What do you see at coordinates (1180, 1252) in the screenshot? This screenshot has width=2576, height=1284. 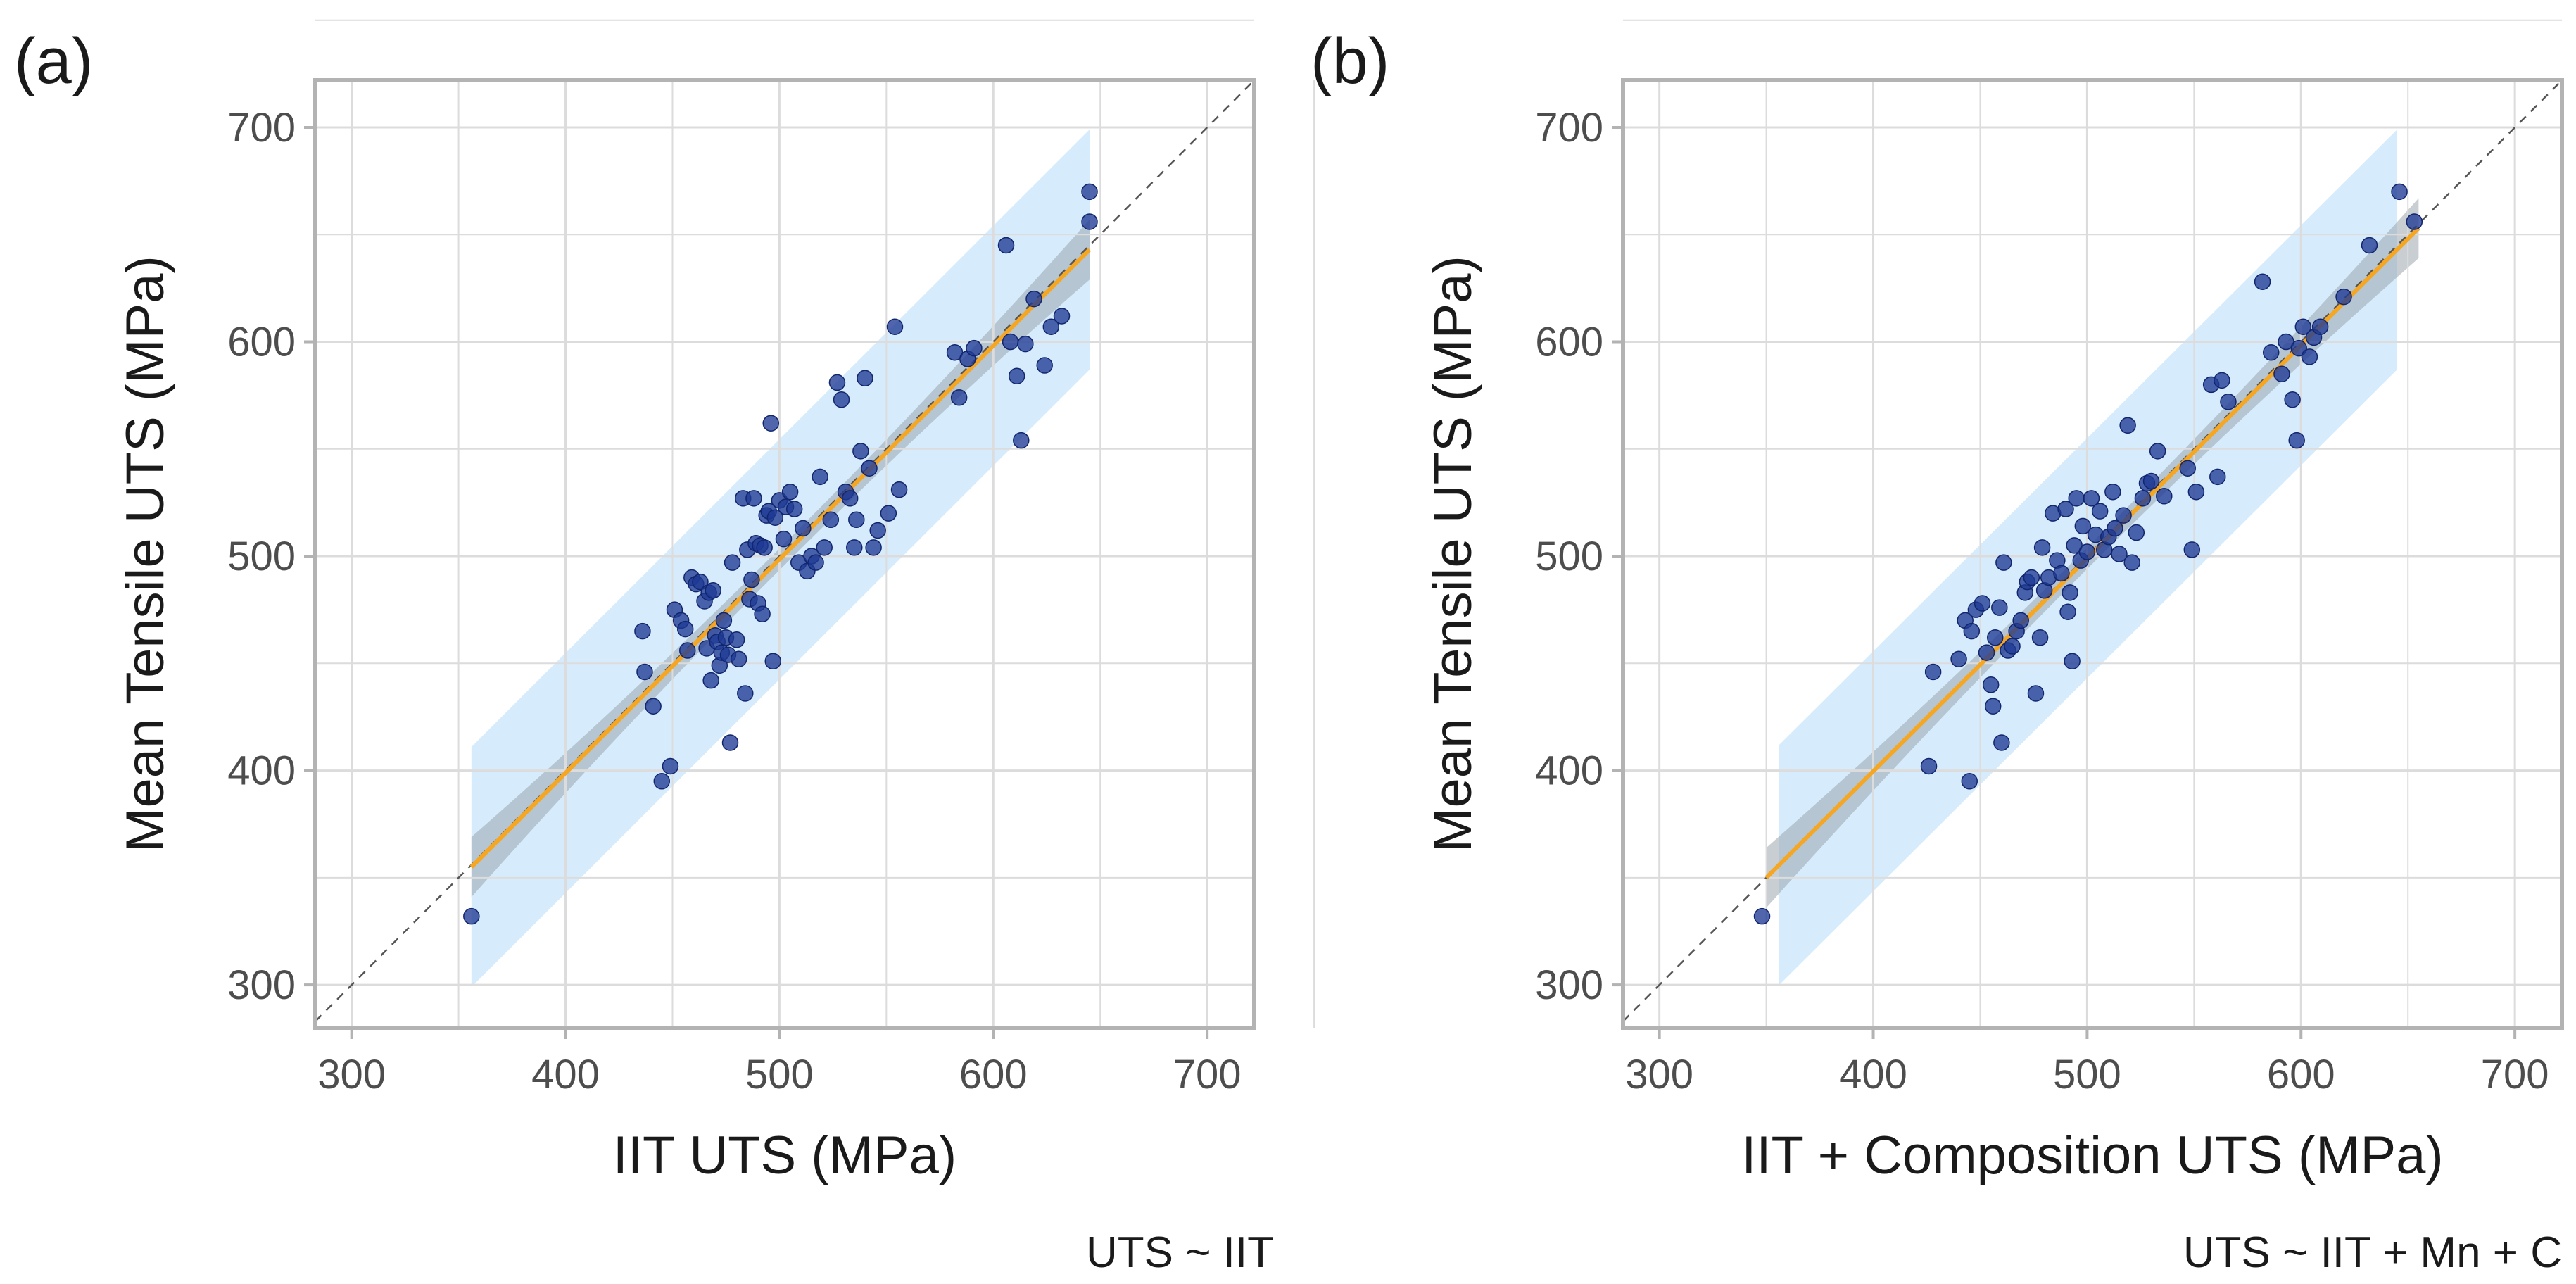 I see `panel-a-caption: UTS ~ IIT` at bounding box center [1180, 1252].